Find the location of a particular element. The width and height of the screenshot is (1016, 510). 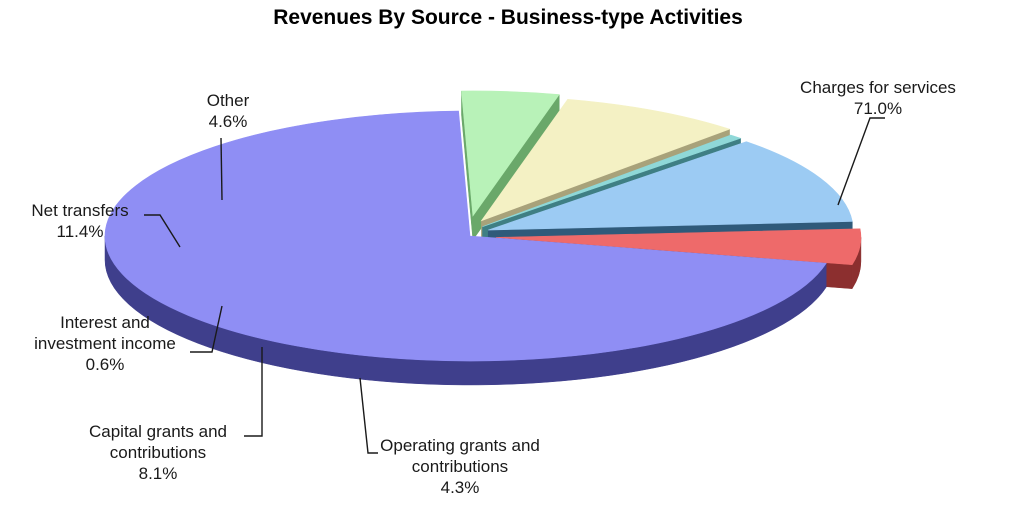

slice-name-label: Interest and is located at coordinates (105, 322).